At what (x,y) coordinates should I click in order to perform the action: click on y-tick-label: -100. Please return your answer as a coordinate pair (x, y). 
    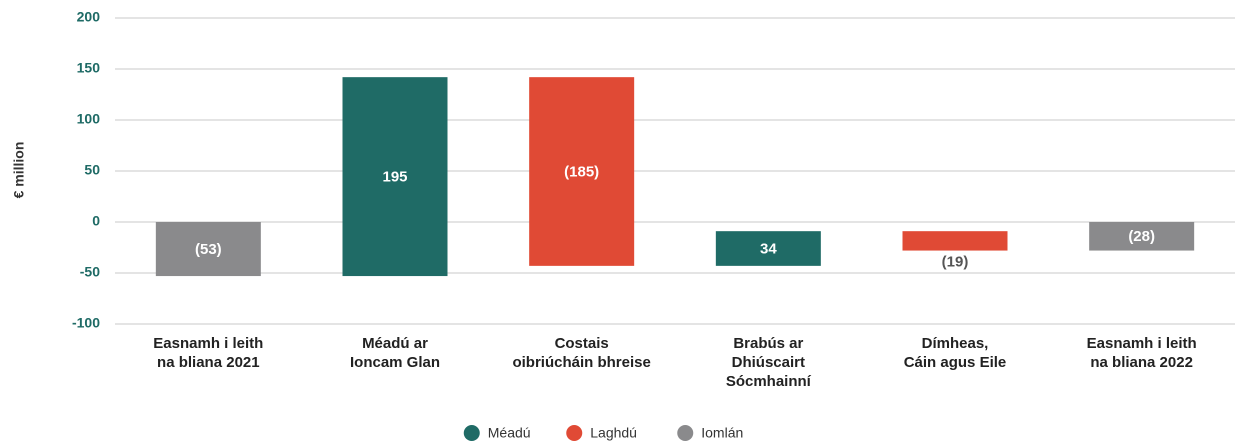
    Looking at the image, I should click on (86, 323).